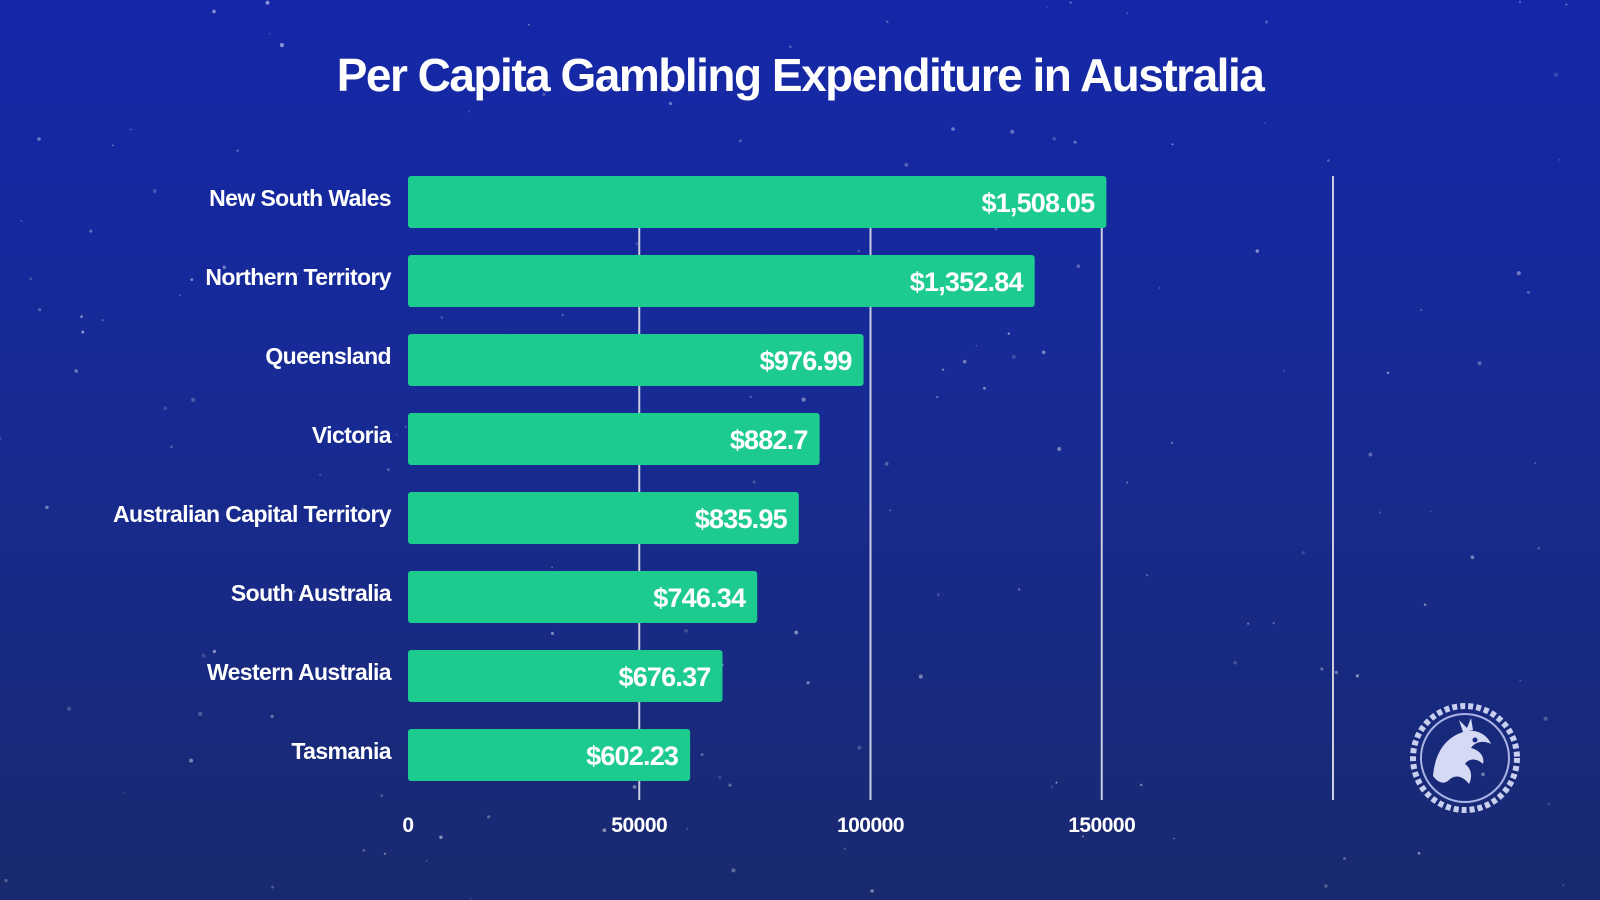 Image resolution: width=1600 pixels, height=900 pixels. What do you see at coordinates (741, 519) in the screenshot?
I see `bar-value-label: $835.95` at bounding box center [741, 519].